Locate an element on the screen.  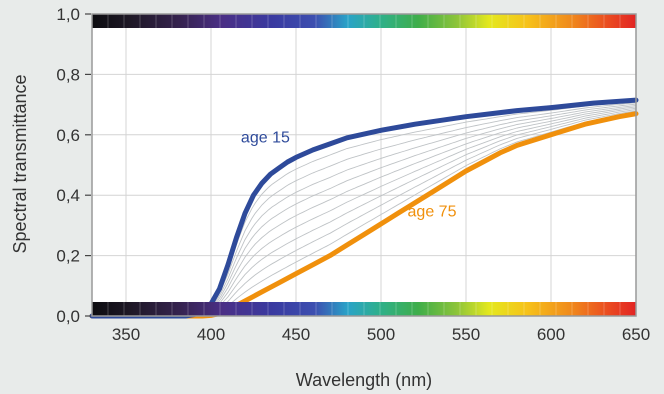
spectrum-band-bottom is located at coordinates (364, 309).